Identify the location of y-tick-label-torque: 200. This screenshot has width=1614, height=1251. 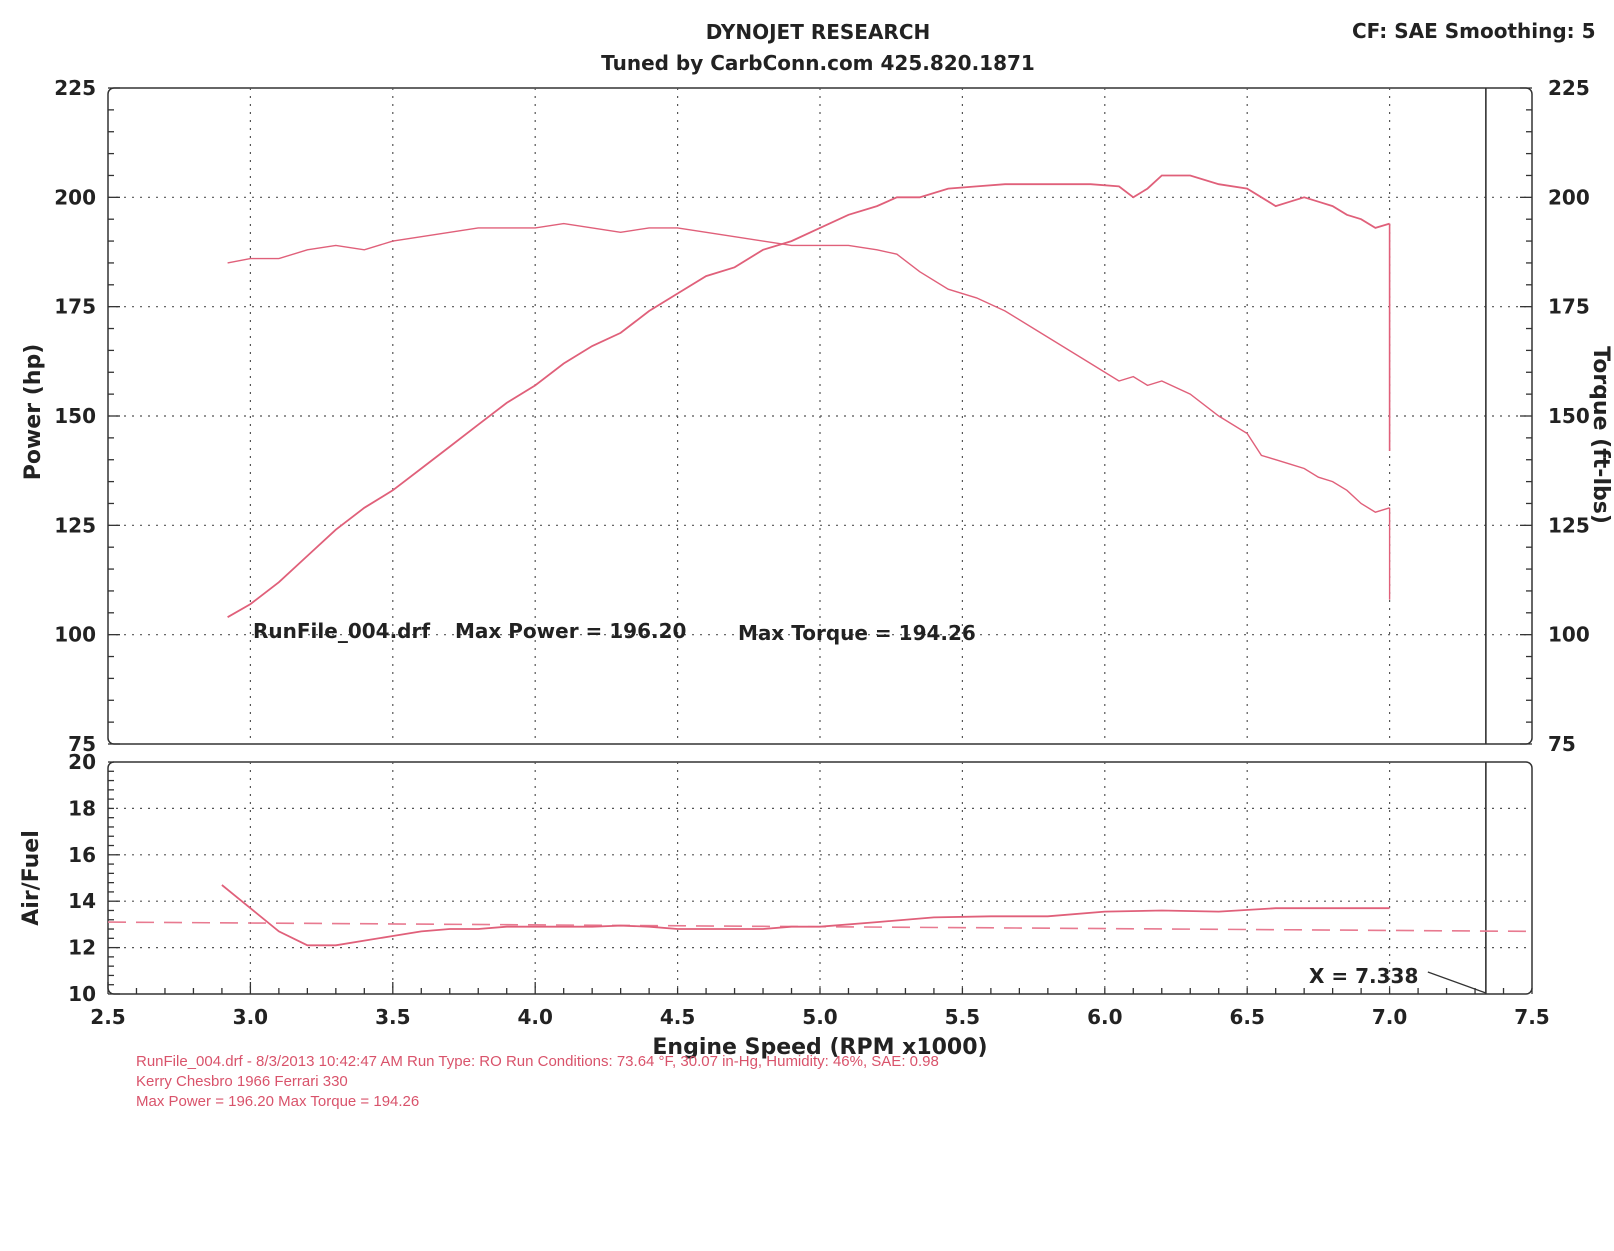
(1569, 197).